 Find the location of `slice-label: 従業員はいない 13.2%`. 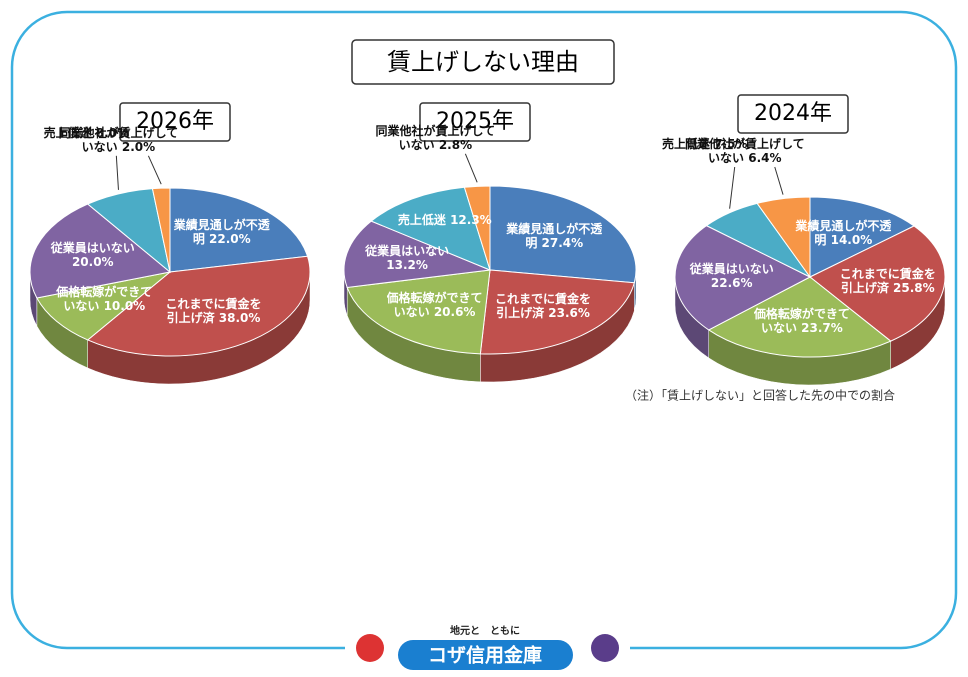

slice-label: 従業員はいない 13.2% is located at coordinates (407, 258).